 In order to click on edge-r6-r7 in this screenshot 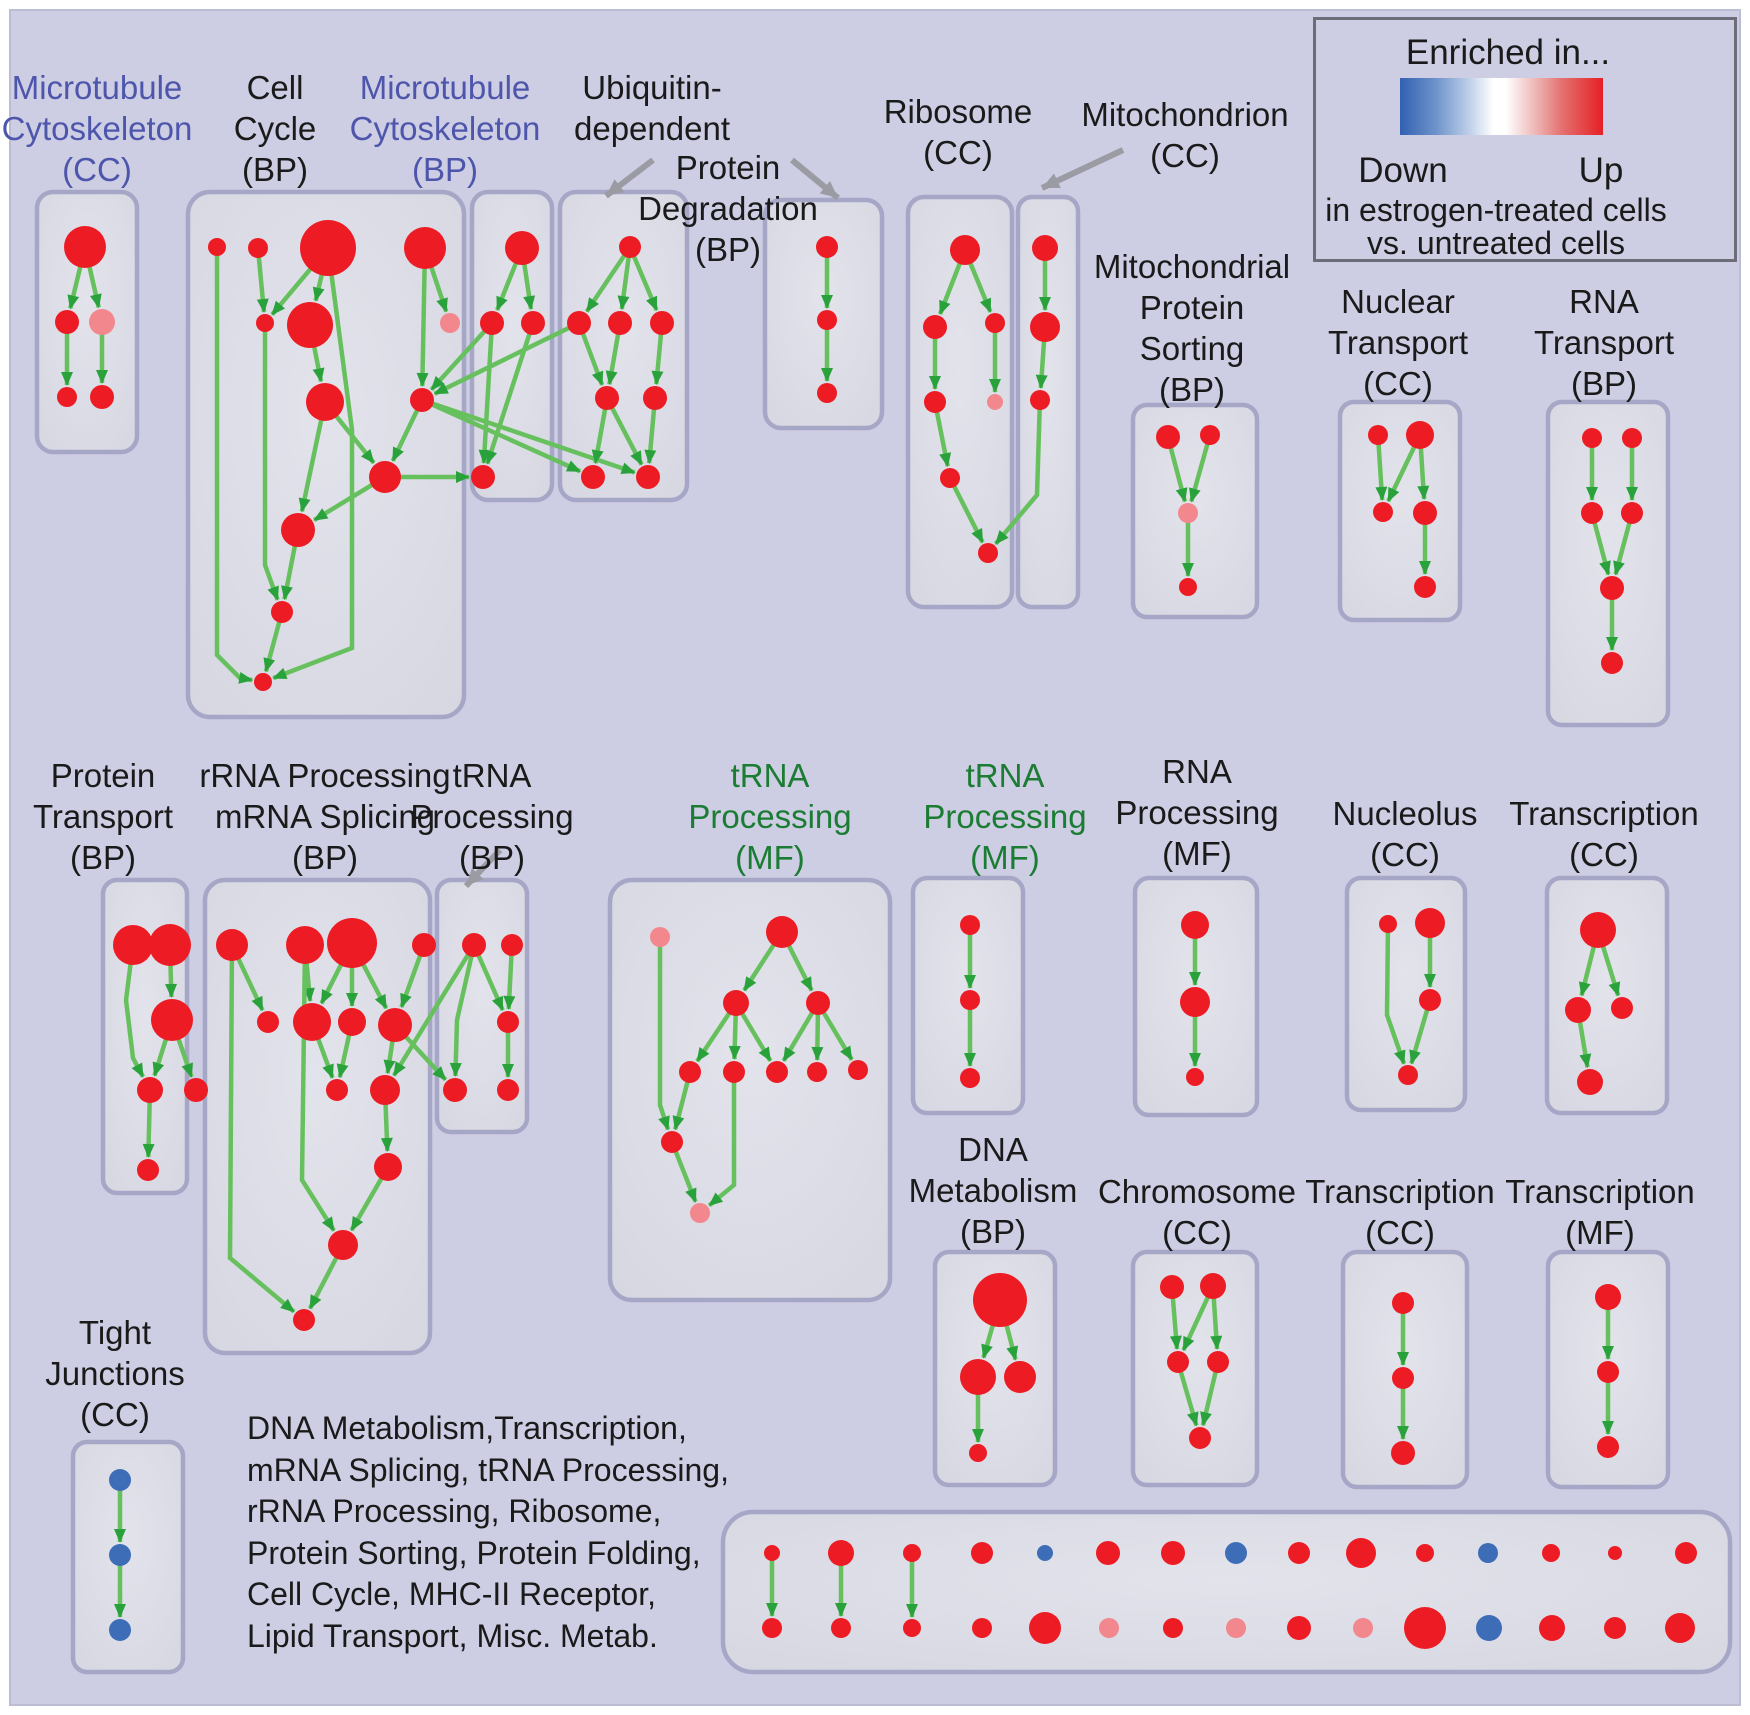, I will do `click(968, 514)`.